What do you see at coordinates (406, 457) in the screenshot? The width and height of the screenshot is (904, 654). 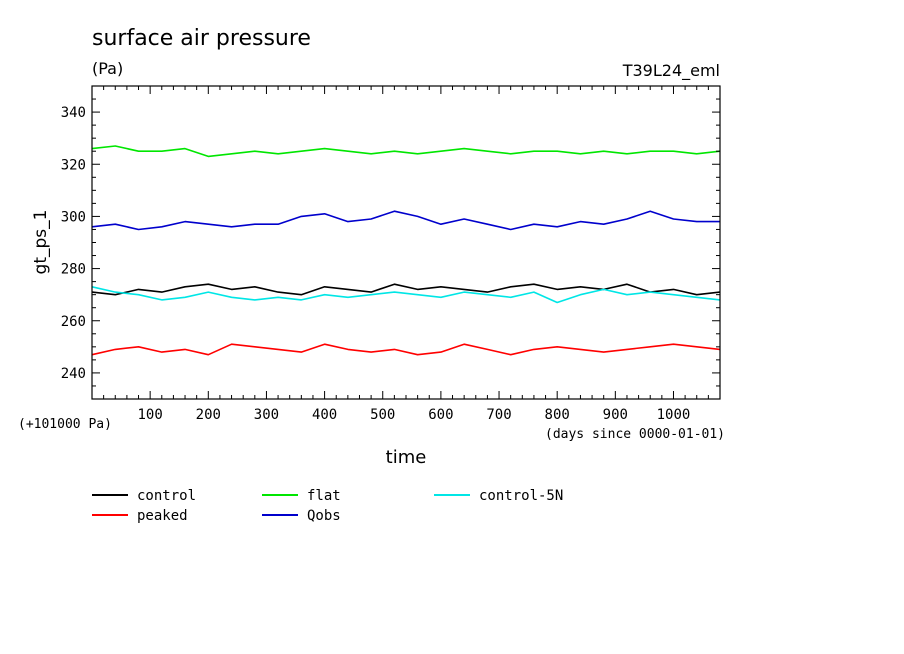 I see `x-axis-label: time` at bounding box center [406, 457].